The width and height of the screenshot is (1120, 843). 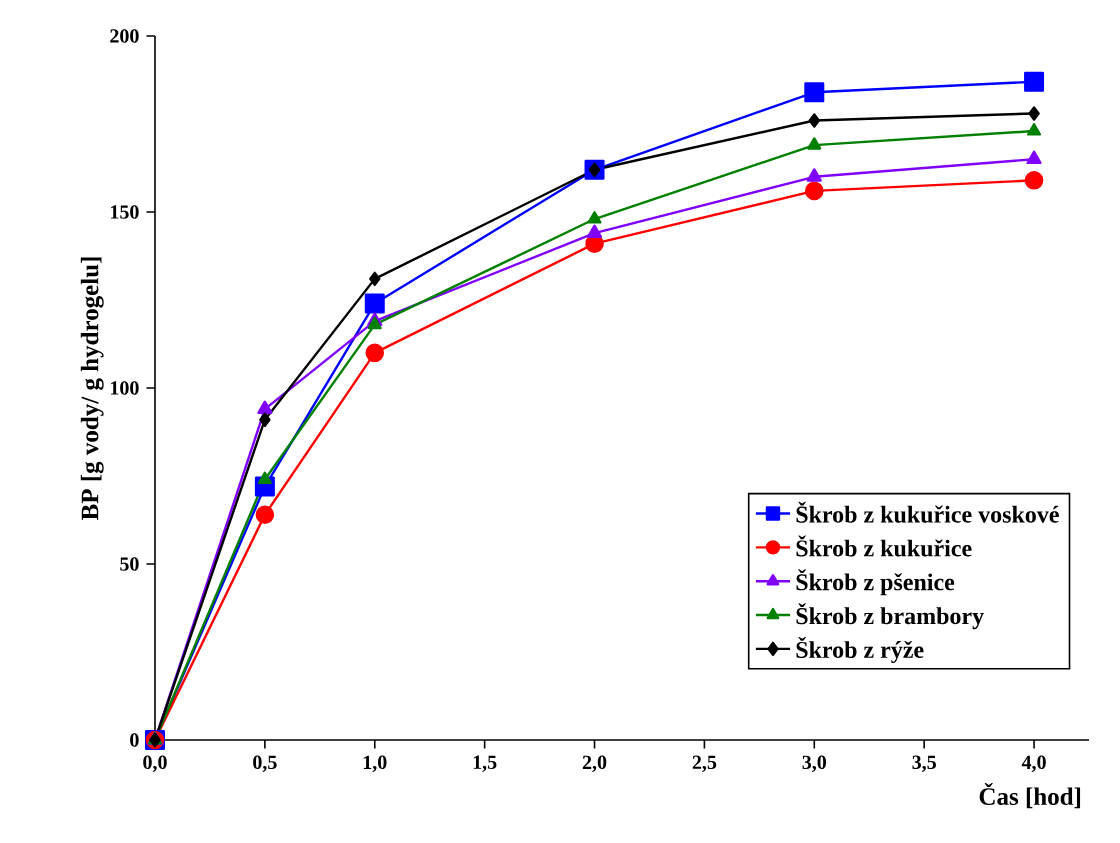 What do you see at coordinates (124, 36) in the screenshot?
I see `y-tick-label: 200` at bounding box center [124, 36].